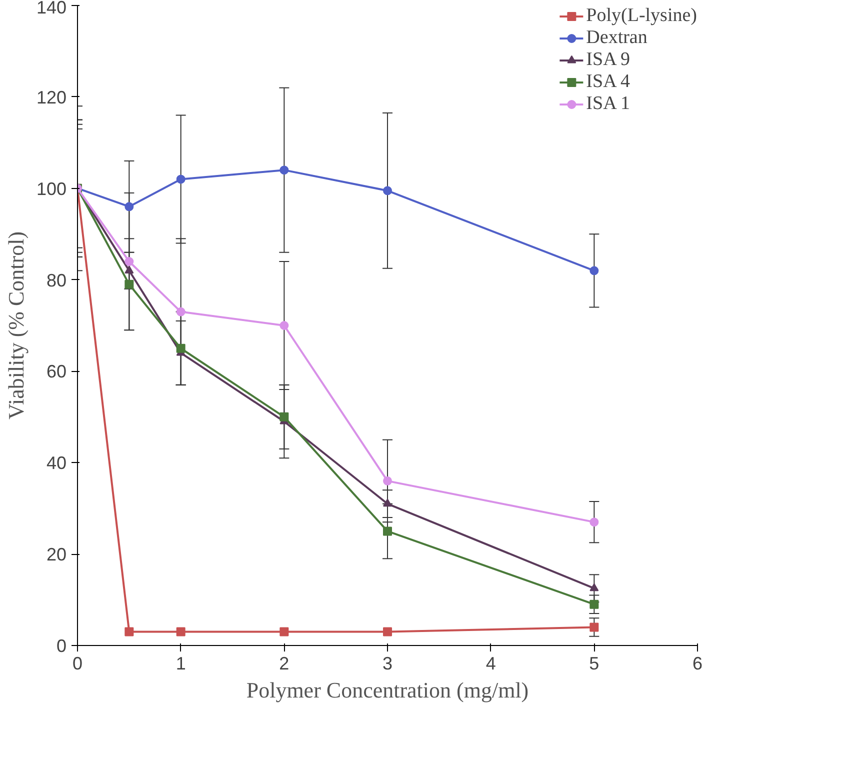  What do you see at coordinates (387, 690) in the screenshot?
I see `x-axis-title: Polymer Concentration (mg/ml)` at bounding box center [387, 690].